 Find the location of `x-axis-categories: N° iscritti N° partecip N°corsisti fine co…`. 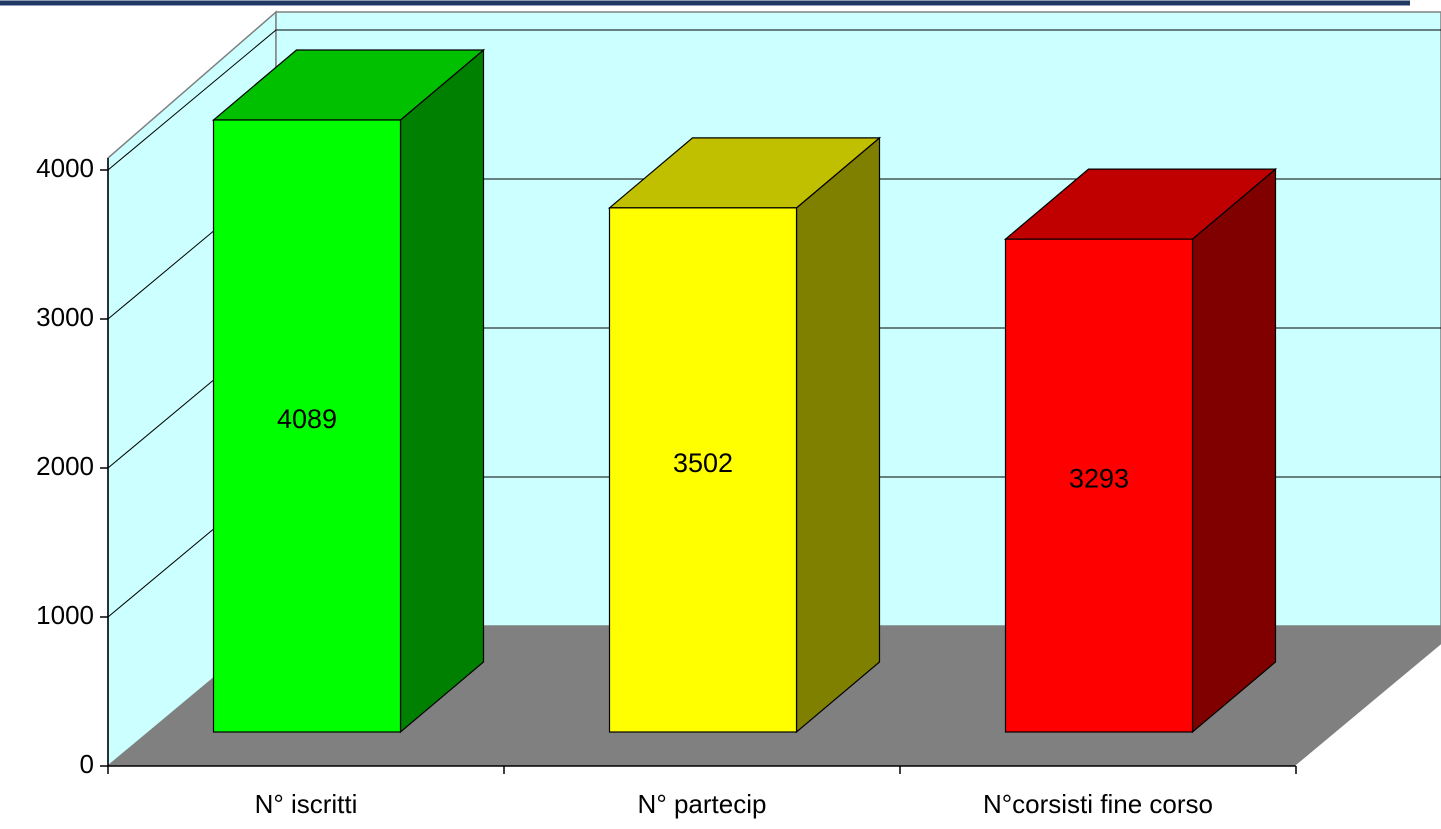

x-axis-categories: N° iscritti N° partecip N°corsisti fine co… is located at coordinates (702, 792).